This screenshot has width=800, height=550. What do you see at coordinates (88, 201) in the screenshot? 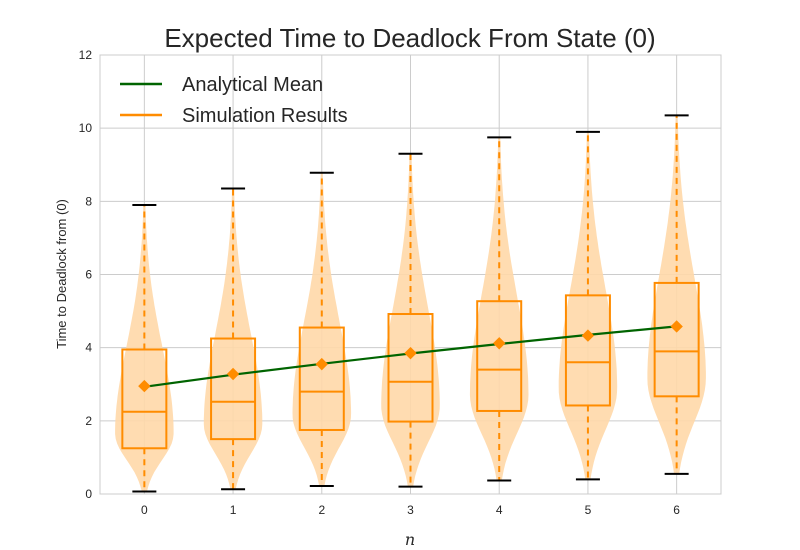
I see `y-tick-label: 8` at bounding box center [88, 201].